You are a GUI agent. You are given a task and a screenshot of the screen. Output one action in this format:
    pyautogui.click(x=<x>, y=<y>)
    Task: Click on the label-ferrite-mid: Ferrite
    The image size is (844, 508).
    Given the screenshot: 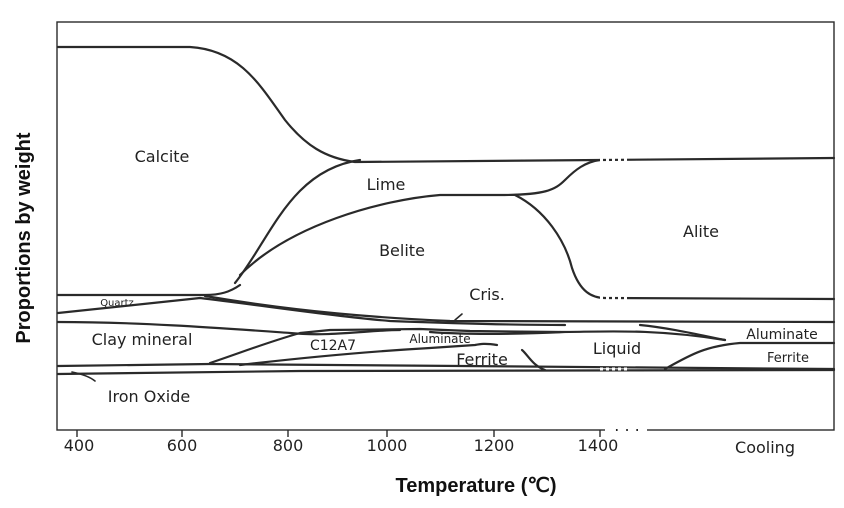 What is the action you would take?
    pyautogui.click(x=482, y=359)
    